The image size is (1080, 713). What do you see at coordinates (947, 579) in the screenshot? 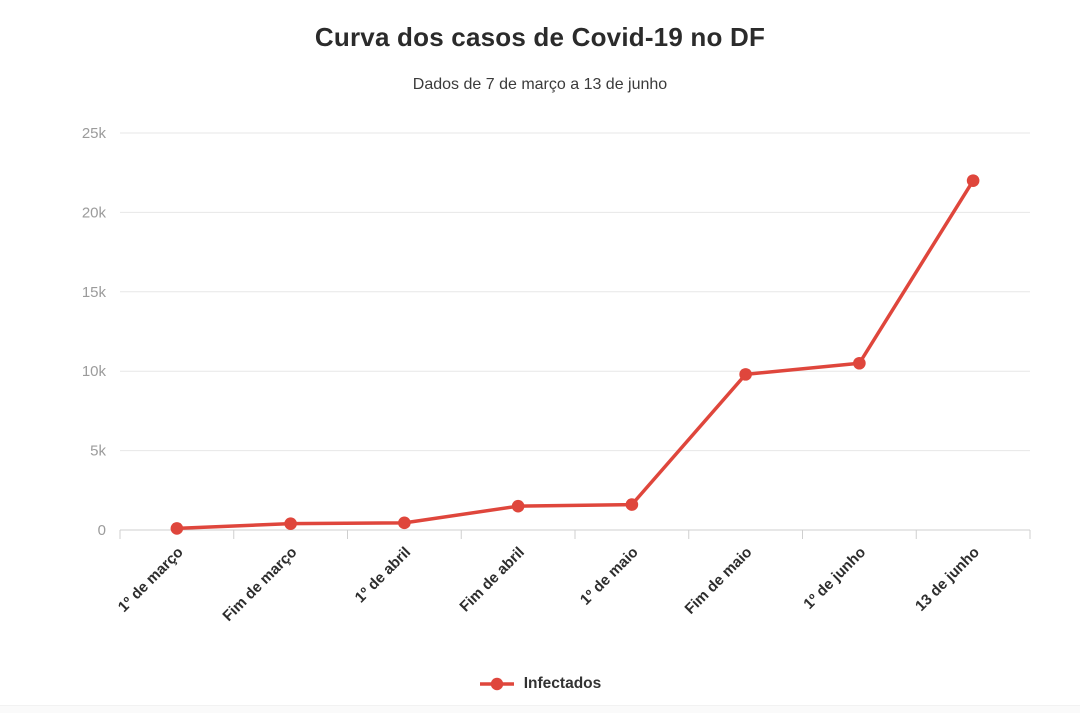
I see `x-axis-category-label: 13 de junho` at bounding box center [947, 579].